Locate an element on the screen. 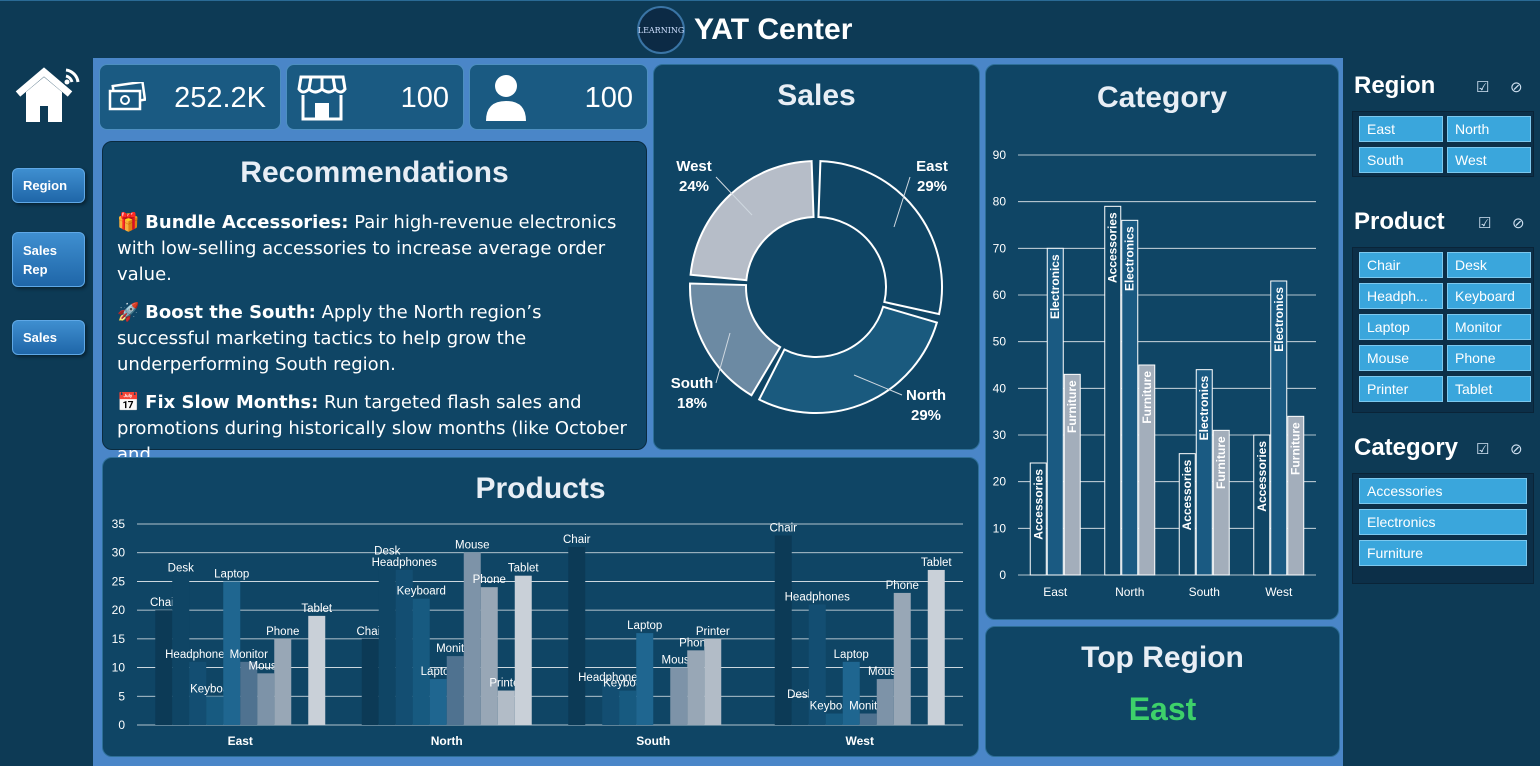 The height and width of the screenshot is (766, 1540). top-region-title: Top Region is located at coordinates (1162, 657).